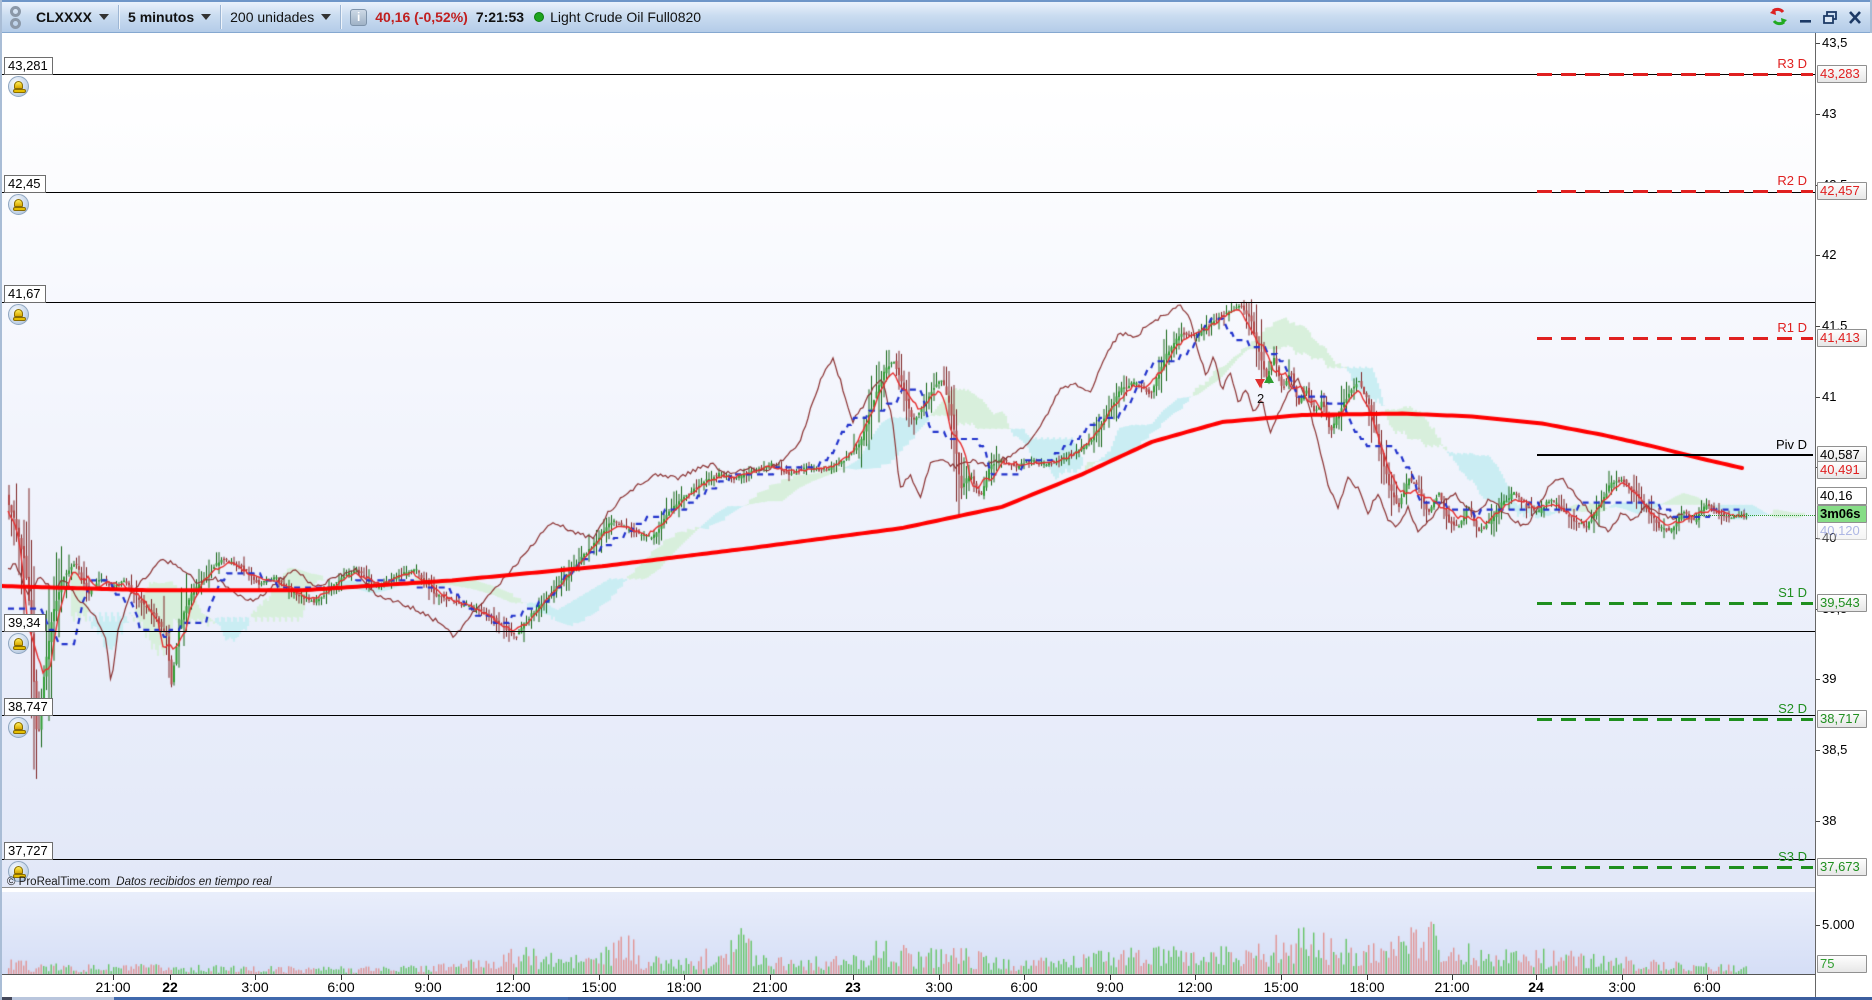  I want to click on pivot-value-box: 41,413, so click(1842, 338).